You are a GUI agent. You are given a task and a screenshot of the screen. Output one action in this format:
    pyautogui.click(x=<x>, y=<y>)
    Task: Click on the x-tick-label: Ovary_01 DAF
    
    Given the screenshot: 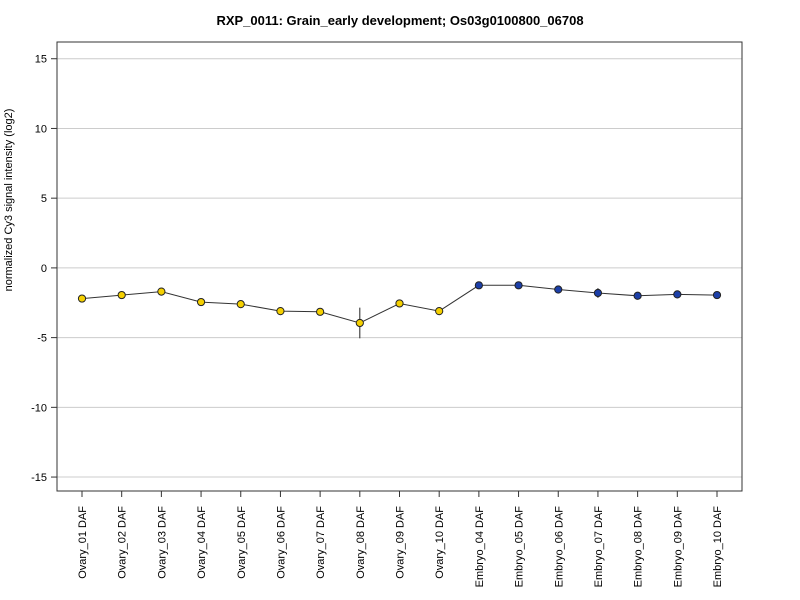 What is the action you would take?
    pyautogui.click(x=83, y=542)
    